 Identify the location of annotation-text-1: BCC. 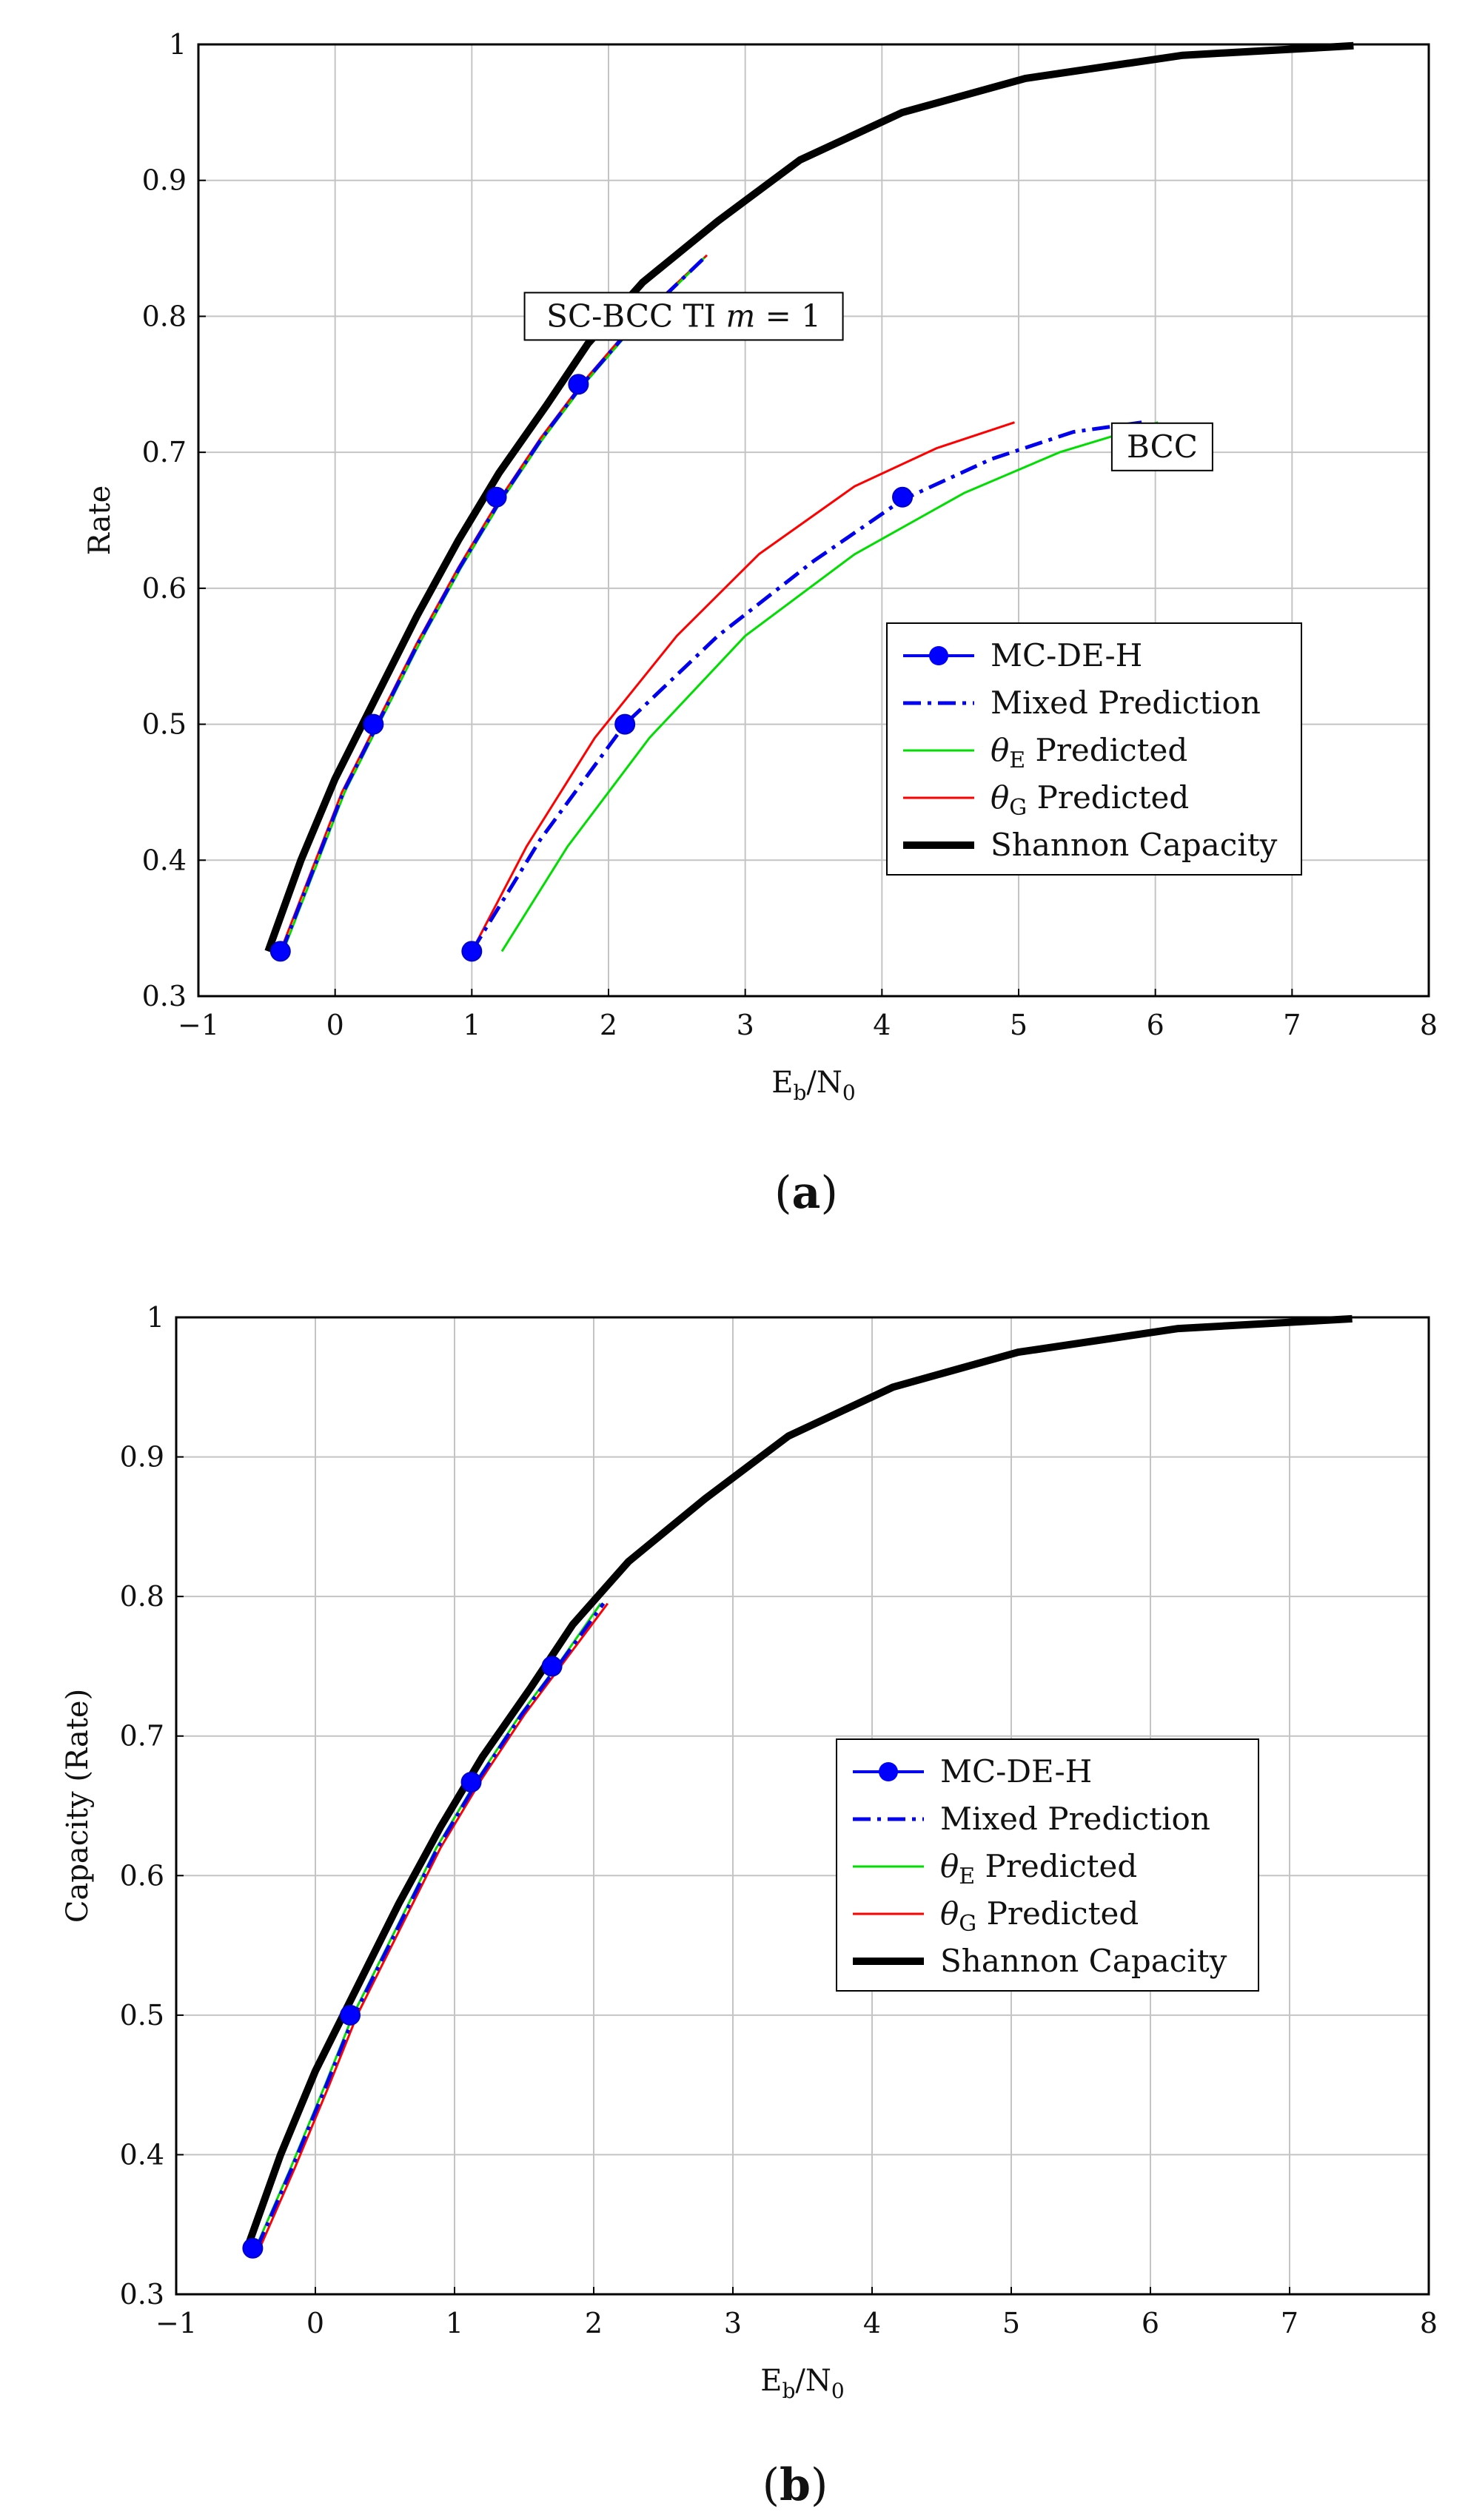
(1162, 447).